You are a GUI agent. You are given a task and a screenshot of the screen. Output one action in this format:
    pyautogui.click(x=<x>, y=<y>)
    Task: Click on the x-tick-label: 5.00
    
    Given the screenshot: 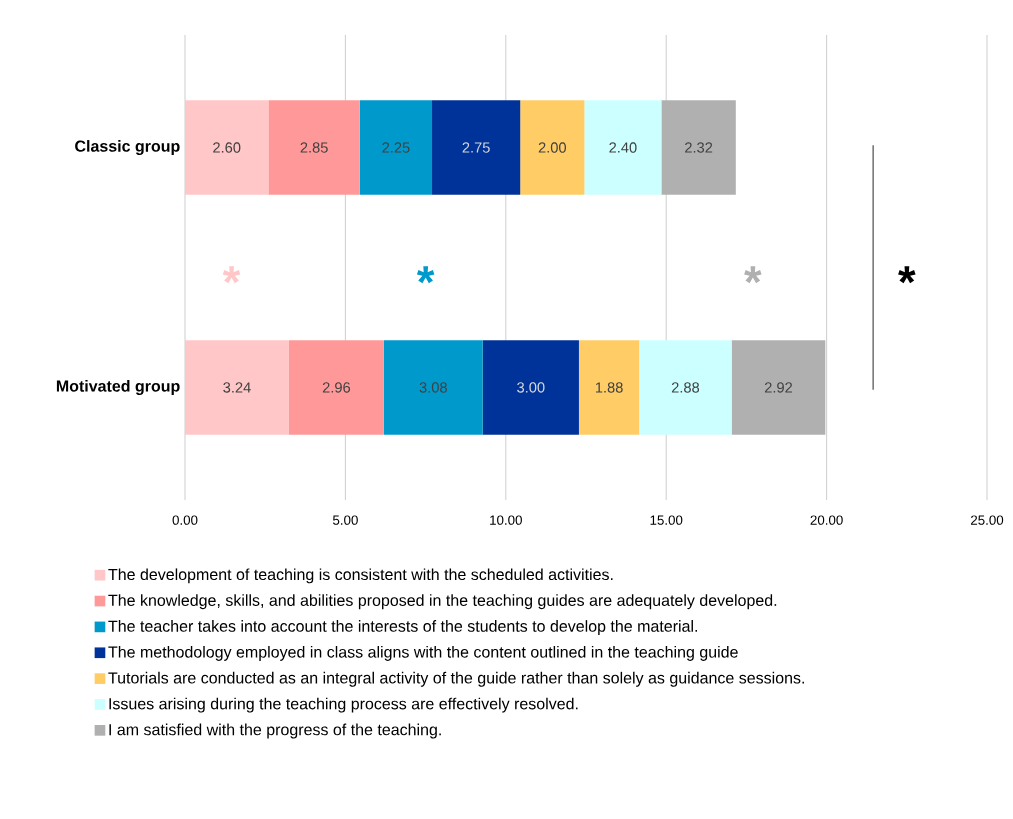 What is the action you would take?
    pyautogui.click(x=345, y=520)
    